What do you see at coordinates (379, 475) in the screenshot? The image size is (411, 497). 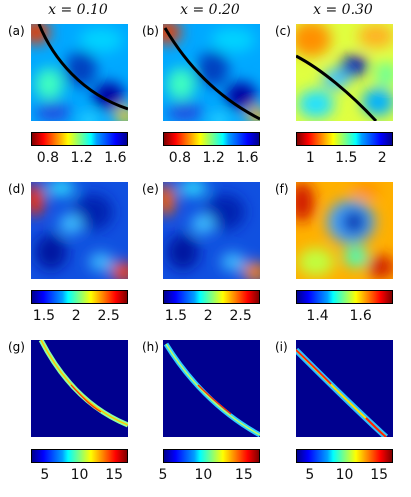 I see `colorbar-i-tick: 15` at bounding box center [379, 475].